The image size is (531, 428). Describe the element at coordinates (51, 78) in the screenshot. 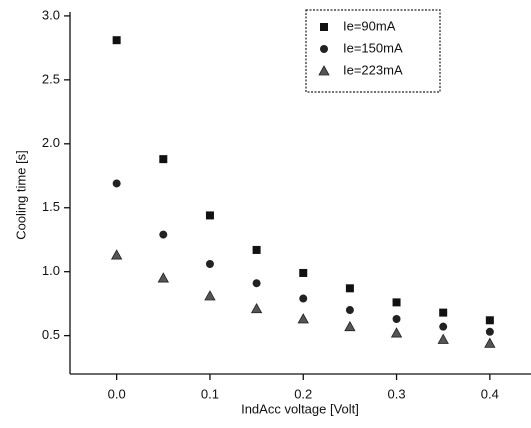

I see `y-tick-label: 2.5` at that location.